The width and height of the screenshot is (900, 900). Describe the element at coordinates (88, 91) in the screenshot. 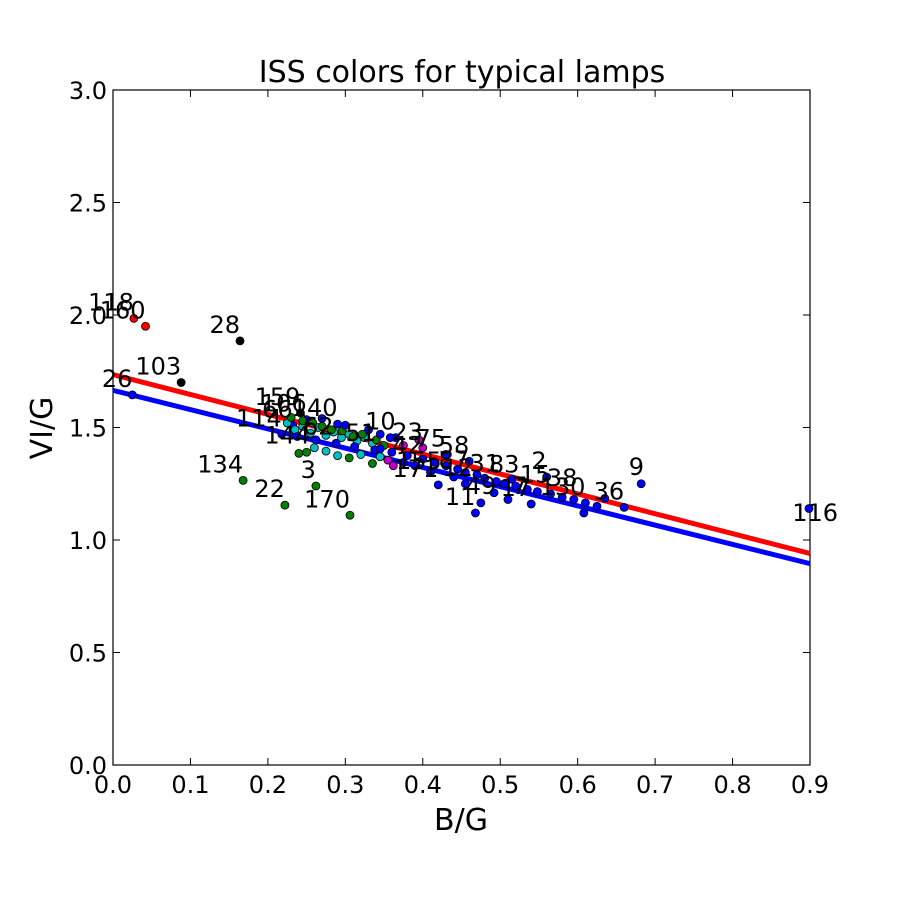

I see `y-tick-label: 3.0` at that location.